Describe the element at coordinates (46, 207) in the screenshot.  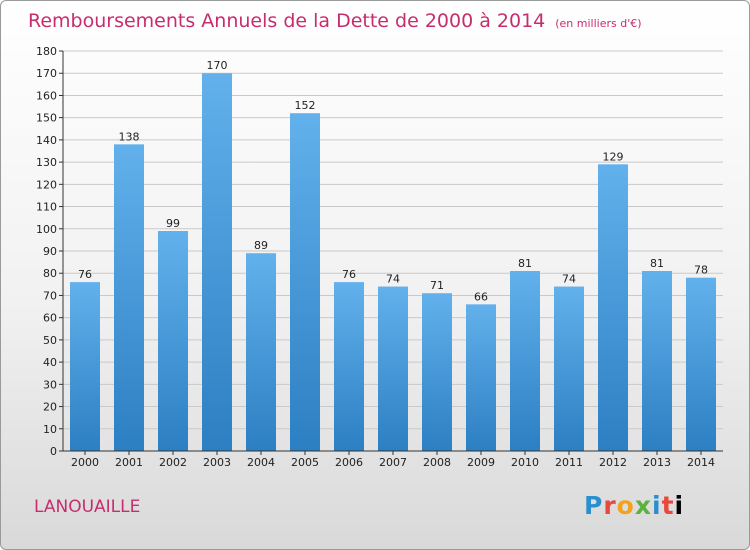
I see `y-tick-label: 110` at that location.